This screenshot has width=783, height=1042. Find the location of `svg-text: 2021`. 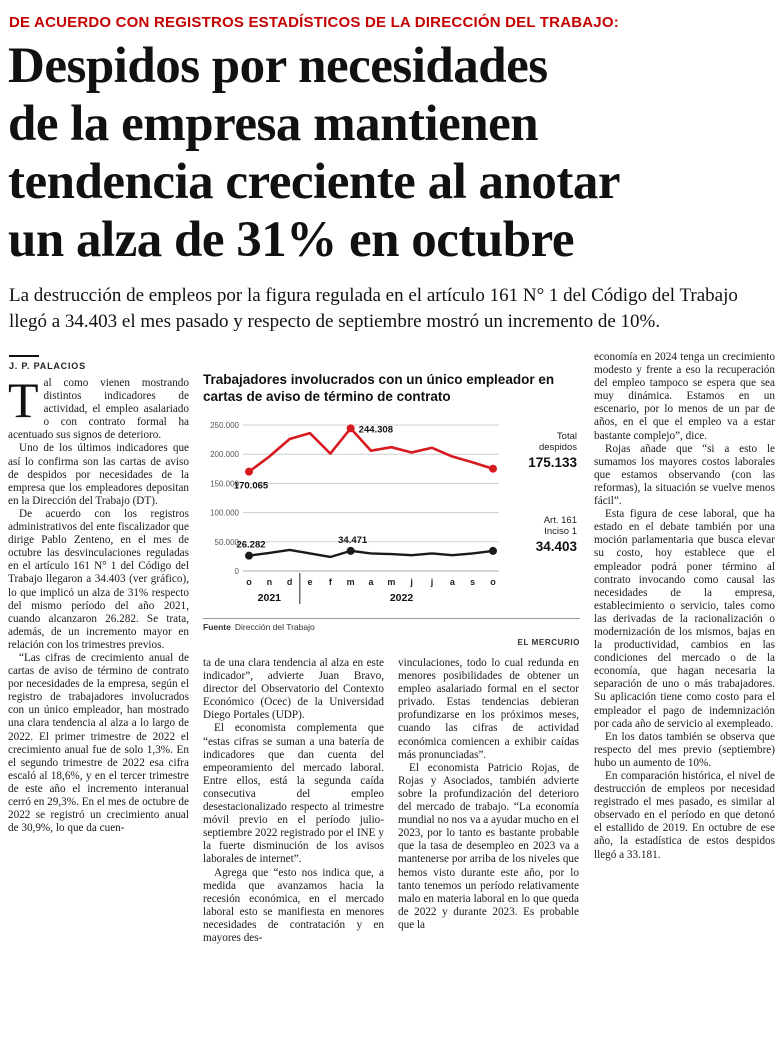

svg-text: 2021 is located at coordinates (270, 598).